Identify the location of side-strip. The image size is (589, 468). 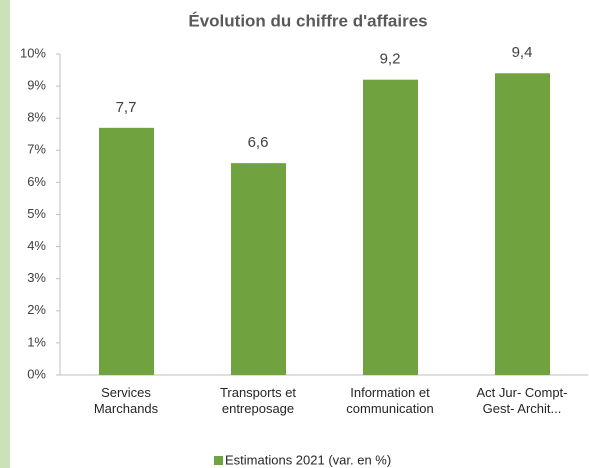
(5, 234).